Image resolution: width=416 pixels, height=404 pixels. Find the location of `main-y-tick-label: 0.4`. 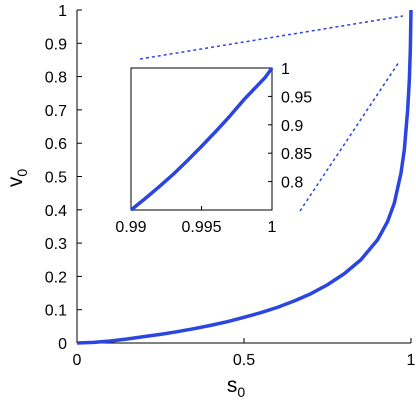

main-y-tick-label: 0.4 is located at coordinates (56, 211).